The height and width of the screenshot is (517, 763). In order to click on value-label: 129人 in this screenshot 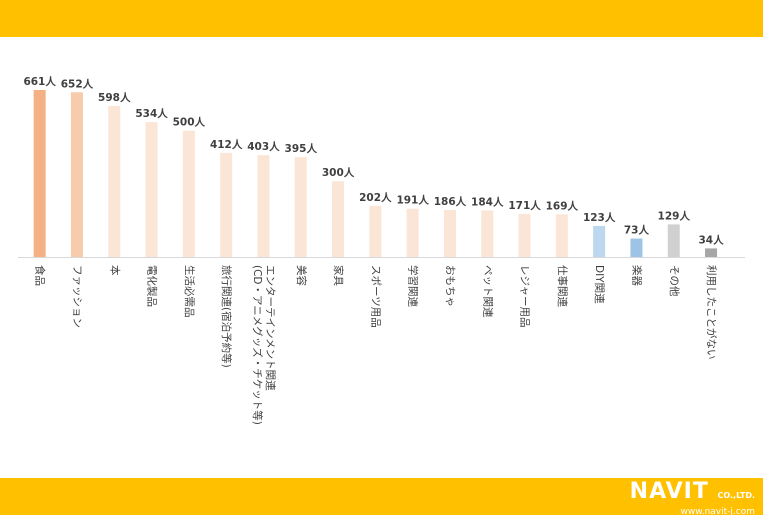, I will do `click(674, 215)`.